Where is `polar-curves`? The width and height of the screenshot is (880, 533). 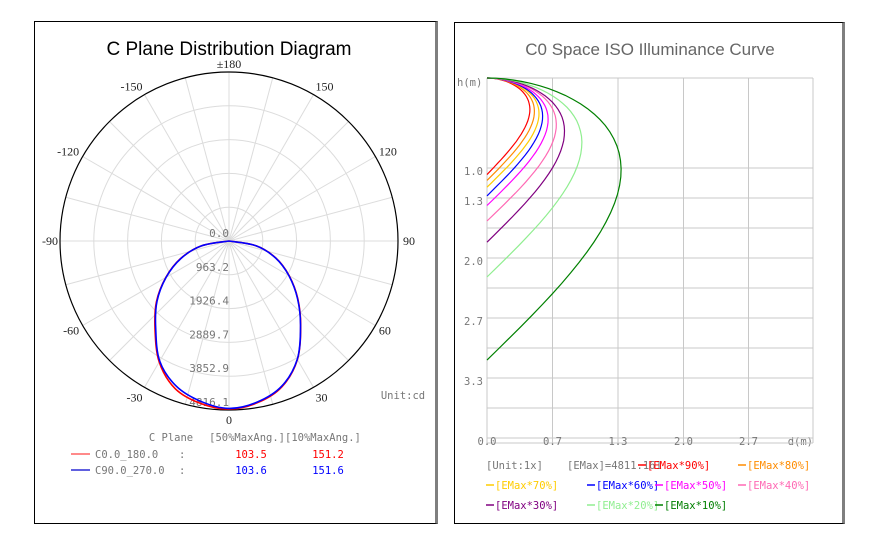
polar-curves is located at coordinates (227, 325).